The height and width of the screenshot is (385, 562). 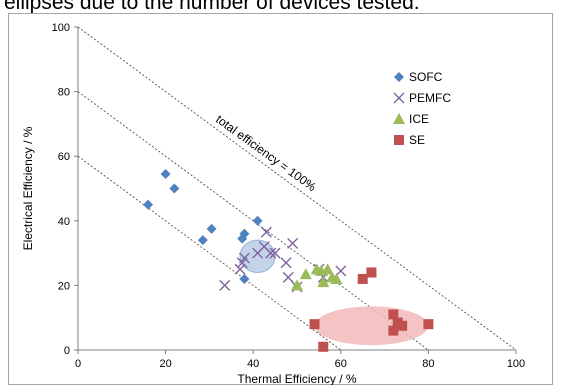 I want to click on x-tick-label: 100, so click(x=516, y=364).